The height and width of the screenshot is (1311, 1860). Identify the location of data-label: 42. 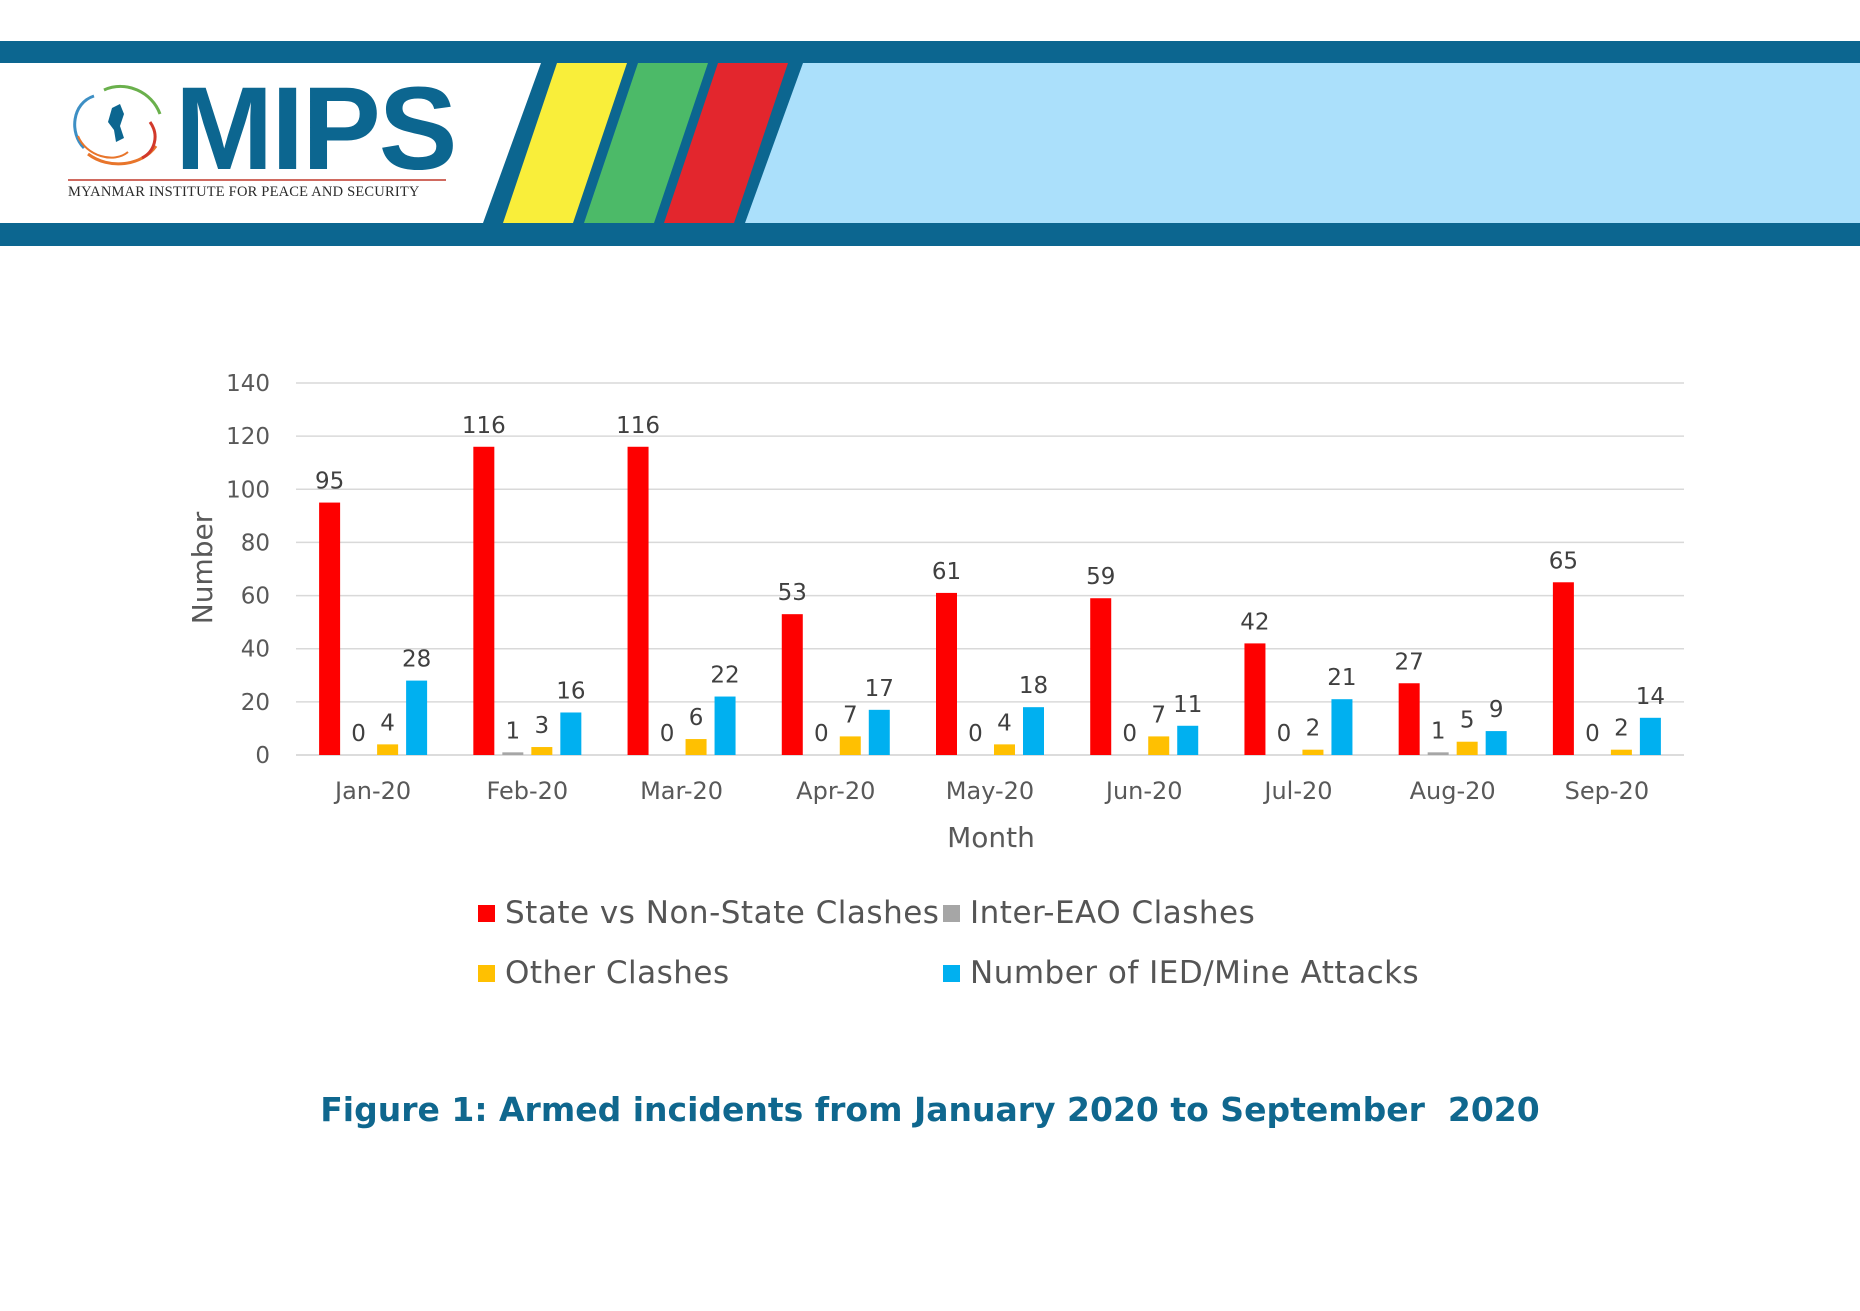
(1254, 622).